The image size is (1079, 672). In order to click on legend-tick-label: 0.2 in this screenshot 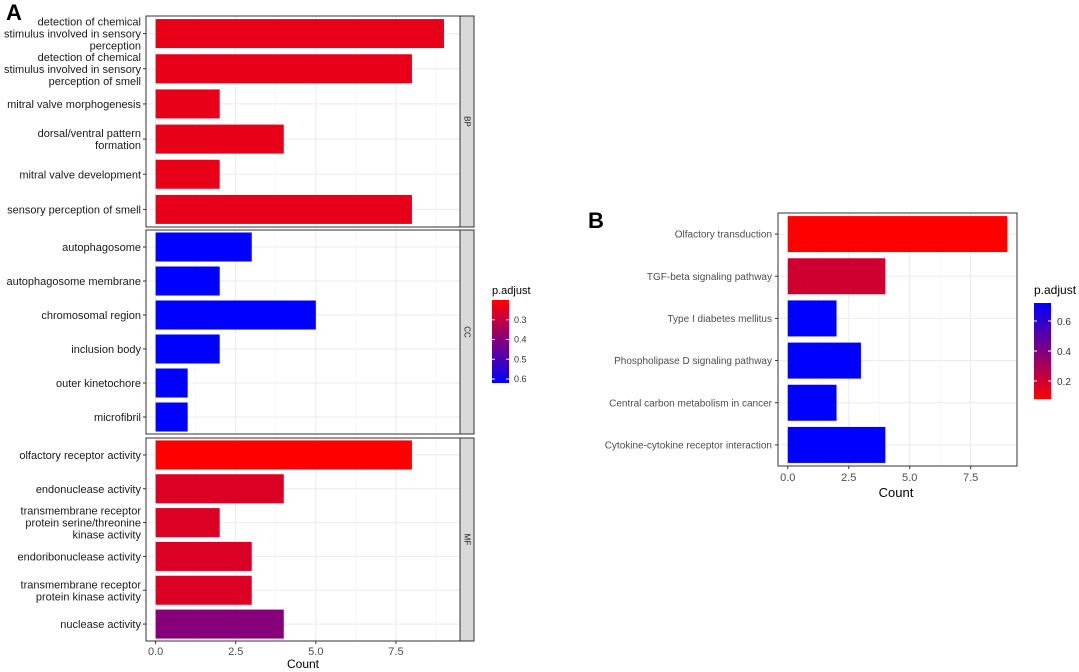, I will do `click(1064, 382)`.